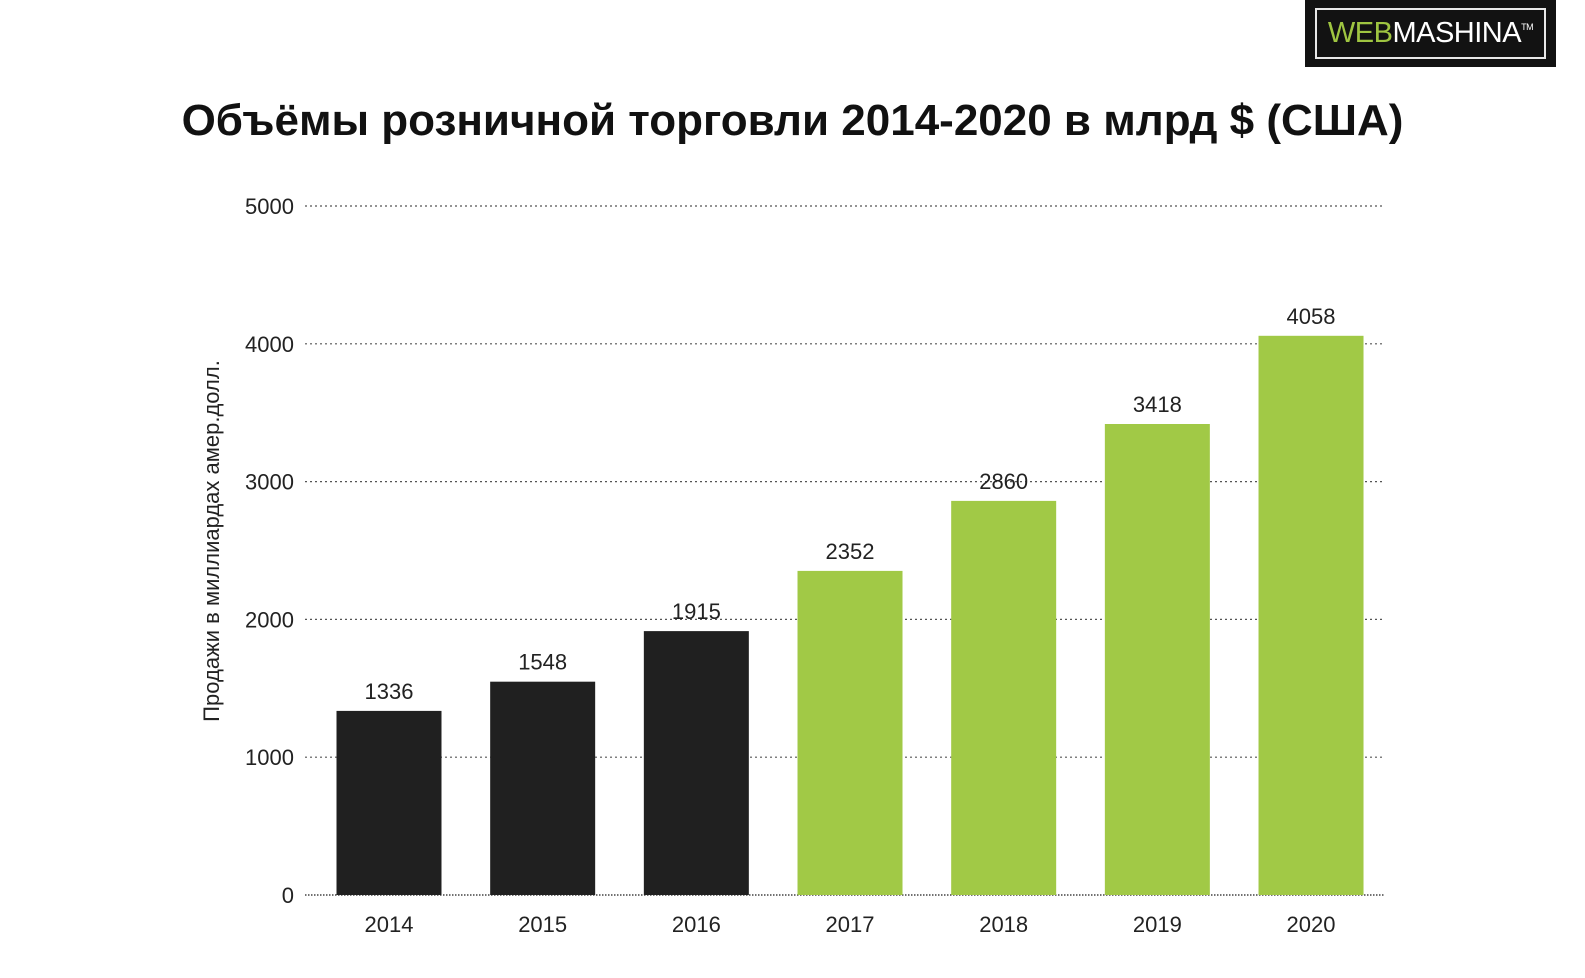 This screenshot has width=1585, height=978. I want to click on value-label-2019: 3418, so click(1157, 404).